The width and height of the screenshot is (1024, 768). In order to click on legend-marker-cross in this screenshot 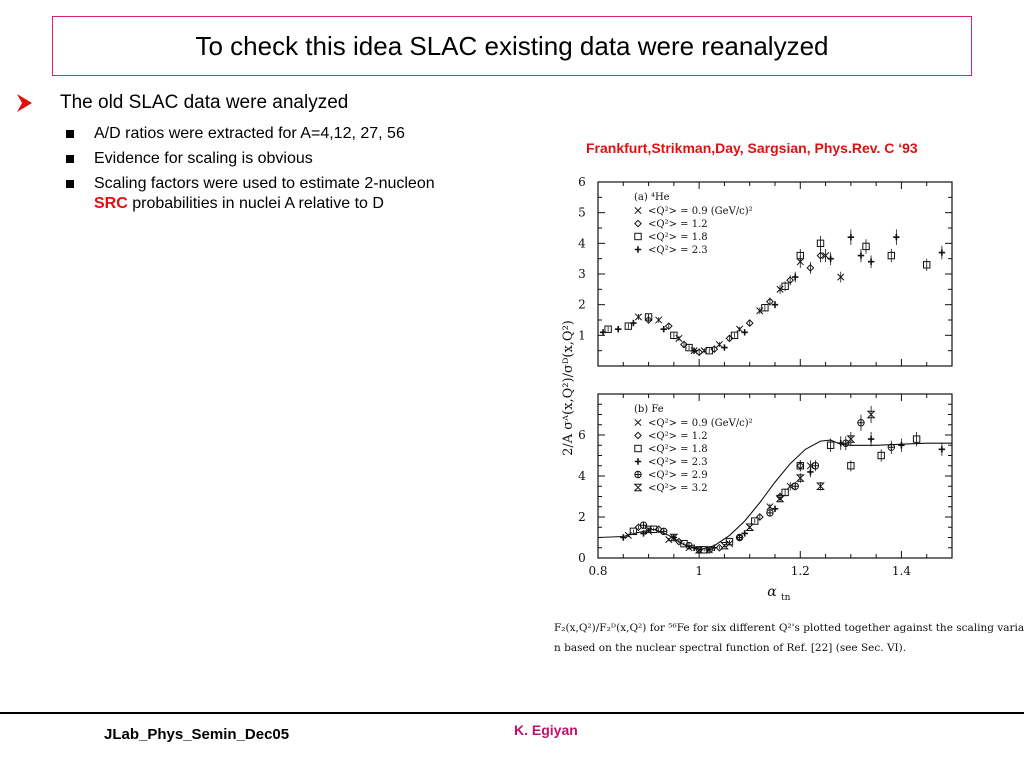, I will do `click(638, 474)`.